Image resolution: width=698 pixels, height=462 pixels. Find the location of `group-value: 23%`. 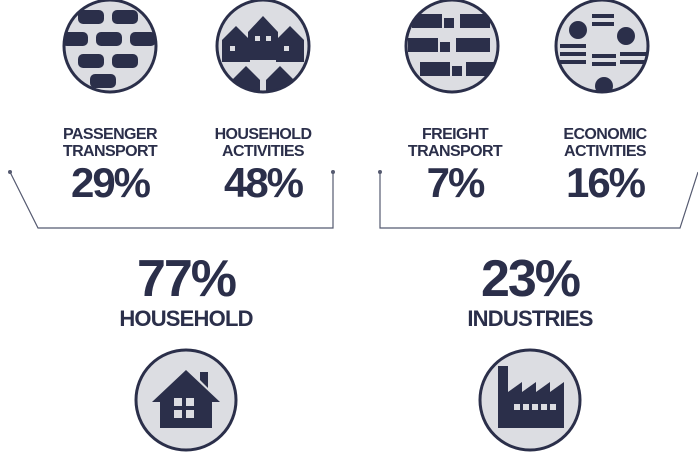

group-value: 23% is located at coordinates (530, 279).